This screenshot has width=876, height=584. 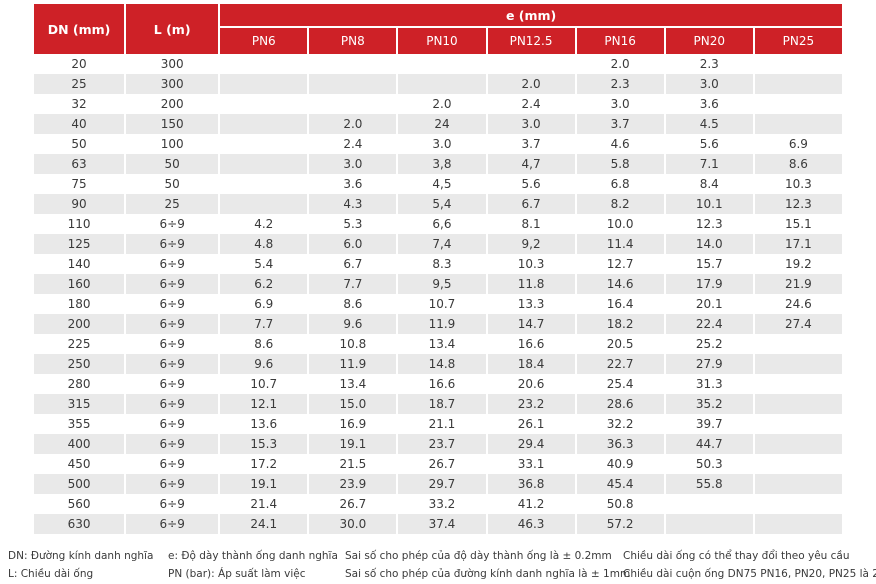 I want to click on dn-value: 225, so click(x=79, y=344).